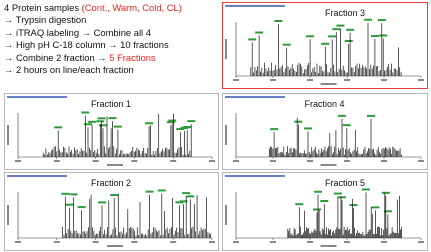  I want to click on panel-title: Fraction 3, so click(345, 13).